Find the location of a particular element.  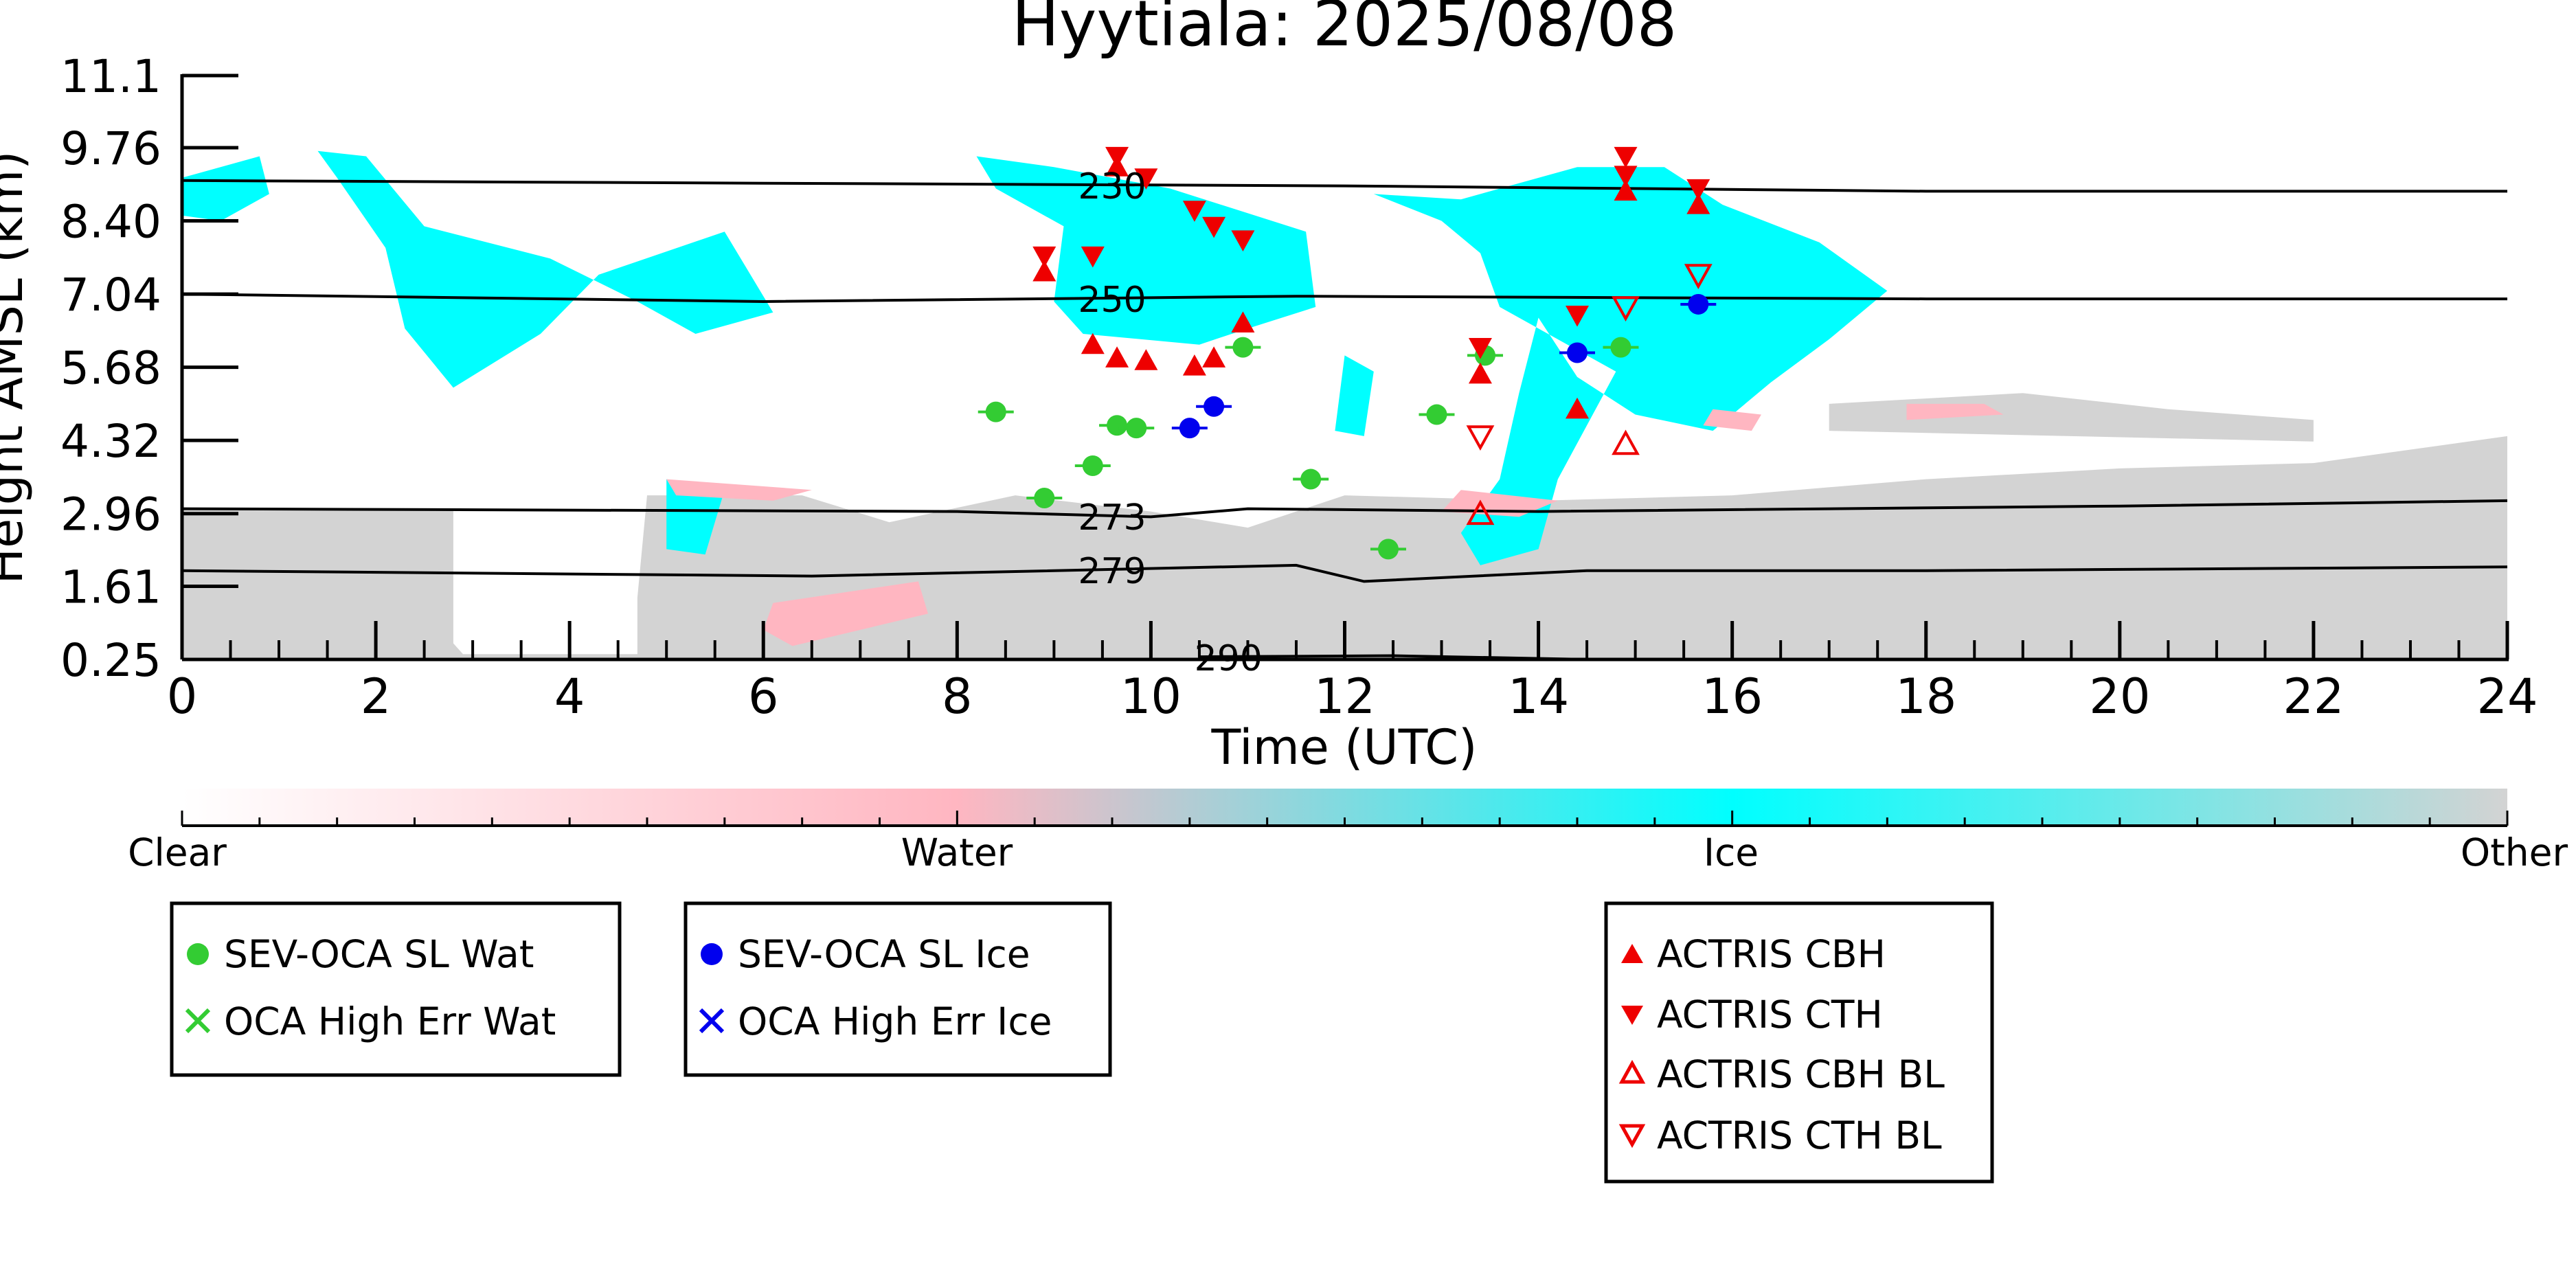

colorbar-label-clear: Clear is located at coordinates (177, 852).